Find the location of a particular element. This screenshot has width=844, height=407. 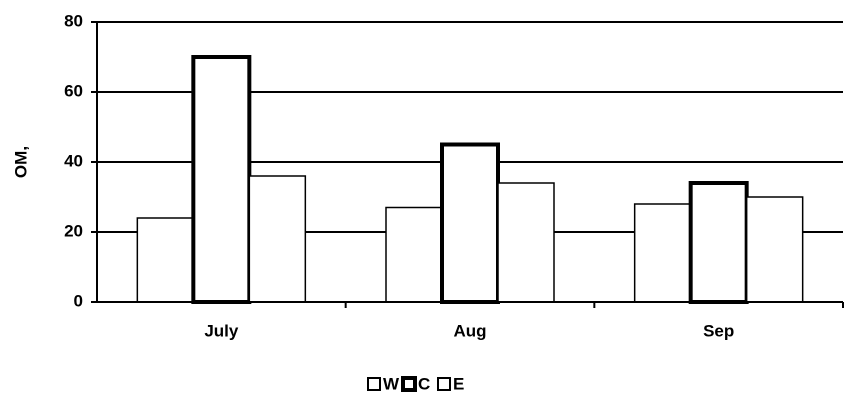

x-tick-label: Aug is located at coordinates (469, 330).